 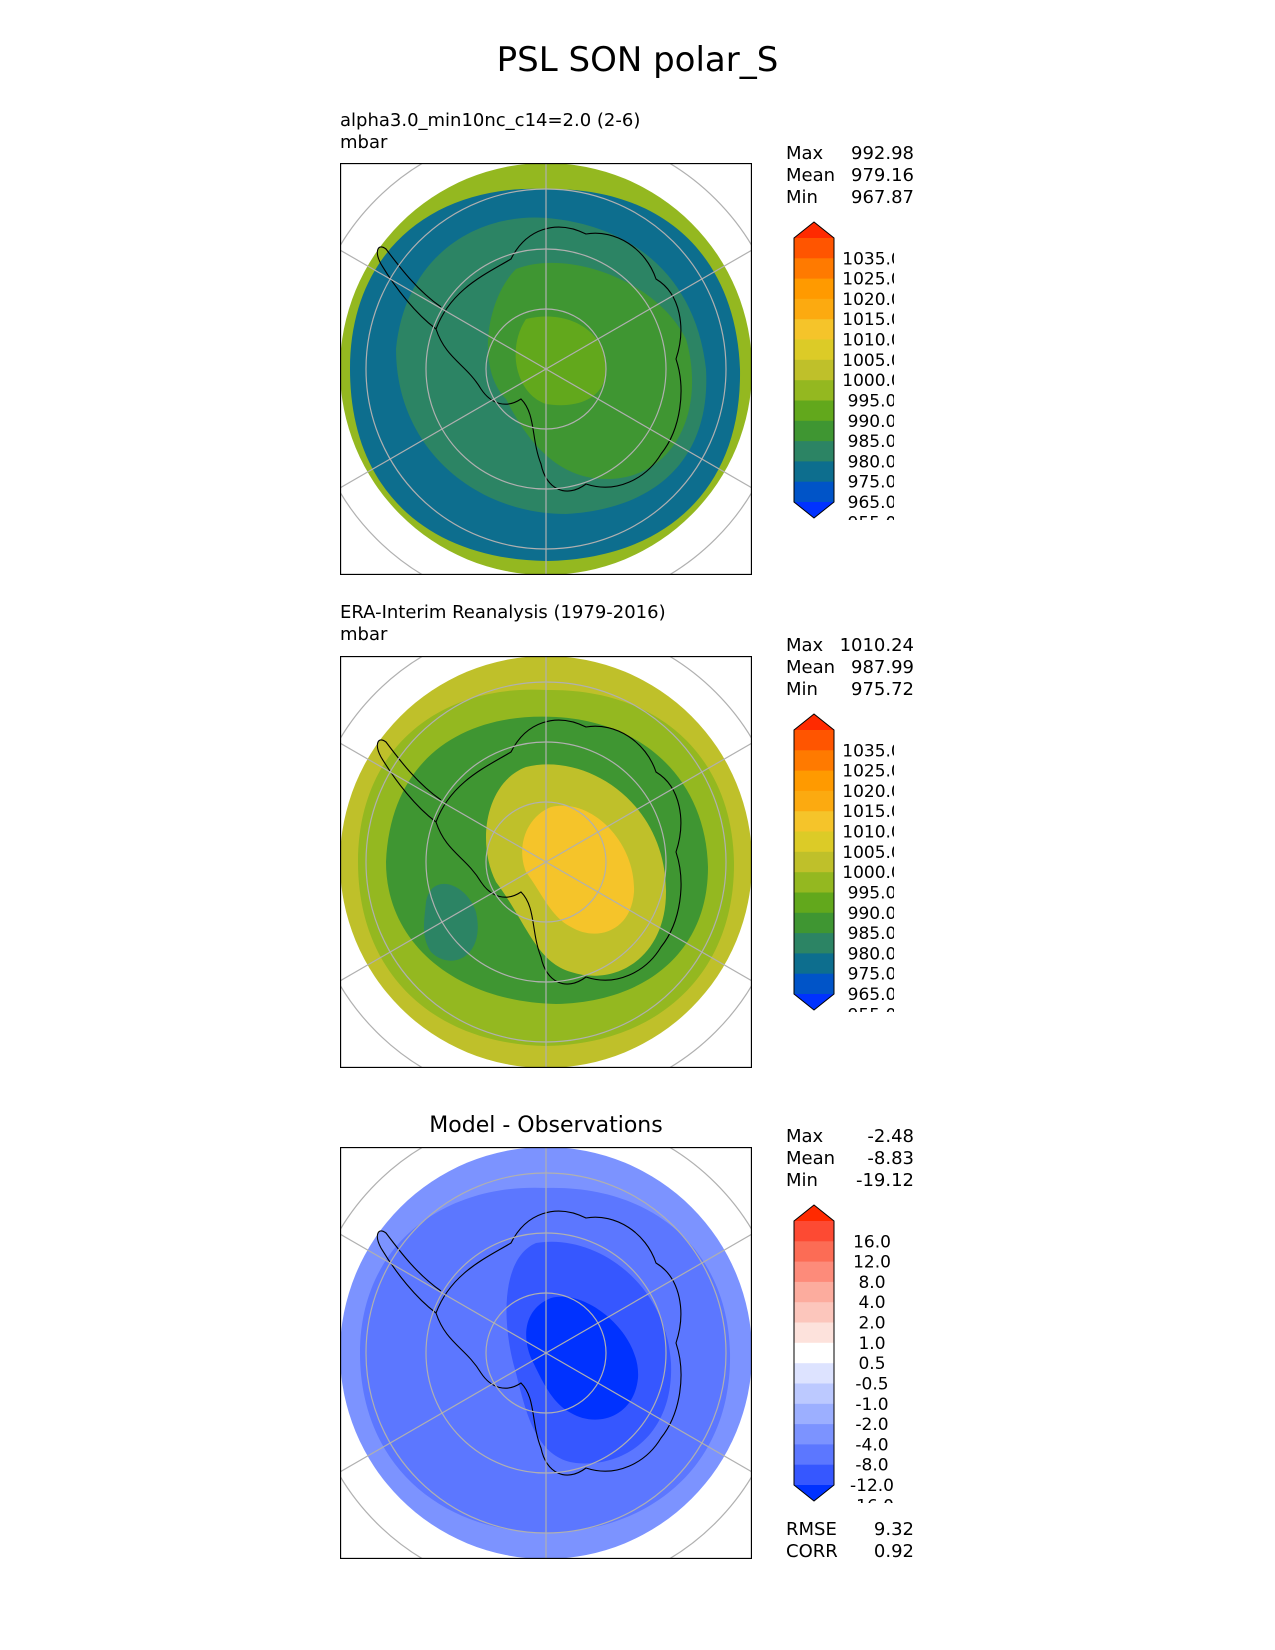 I want to click on obs-stats: Max 1010.24 Mean 987.99 Min 975.72, so click(x=850, y=668).